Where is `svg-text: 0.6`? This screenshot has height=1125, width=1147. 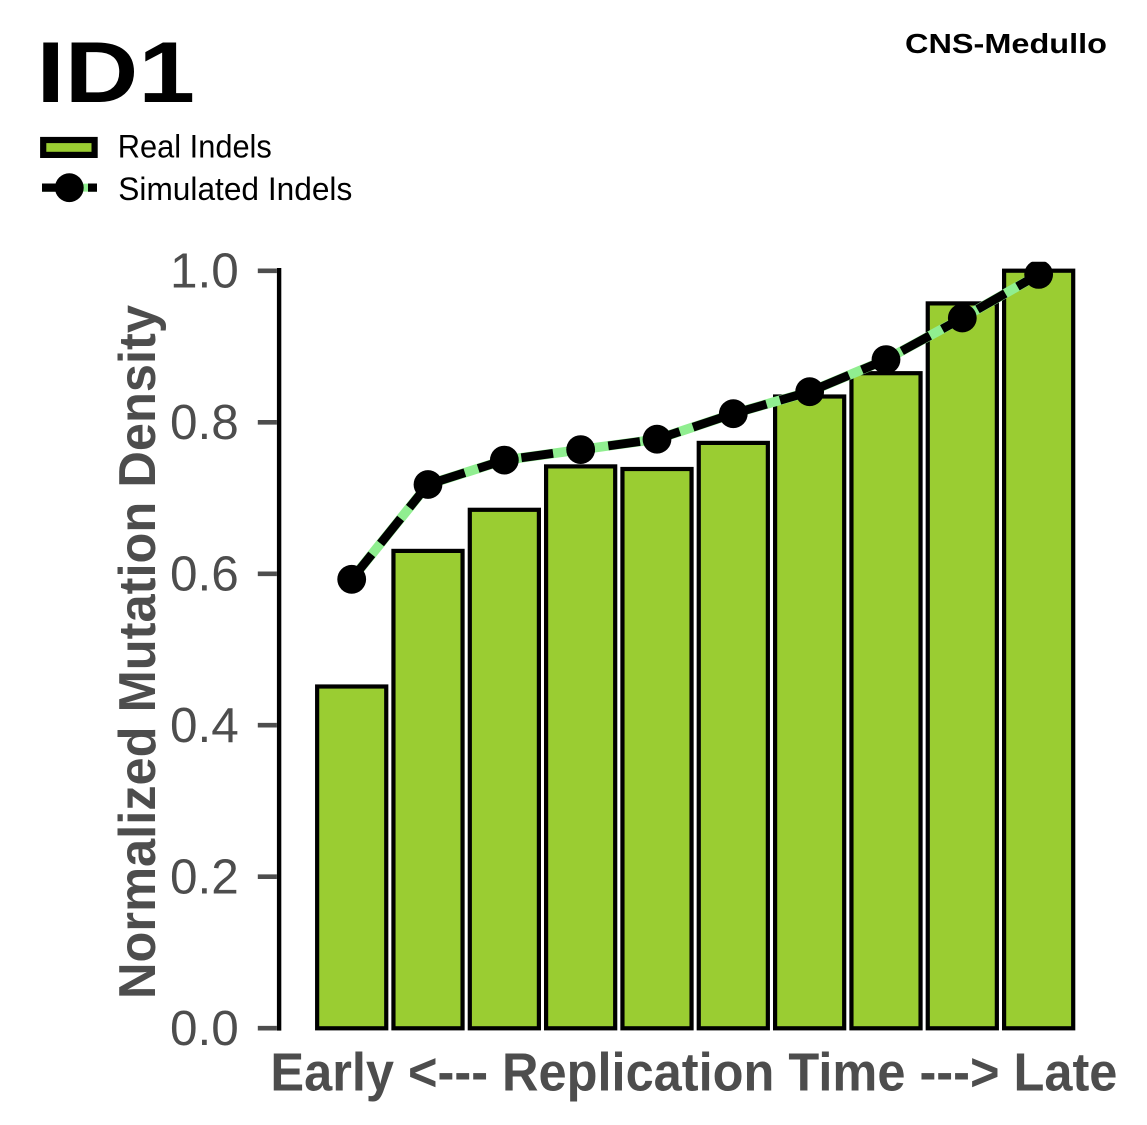
svg-text: 0.6 is located at coordinates (204, 574).